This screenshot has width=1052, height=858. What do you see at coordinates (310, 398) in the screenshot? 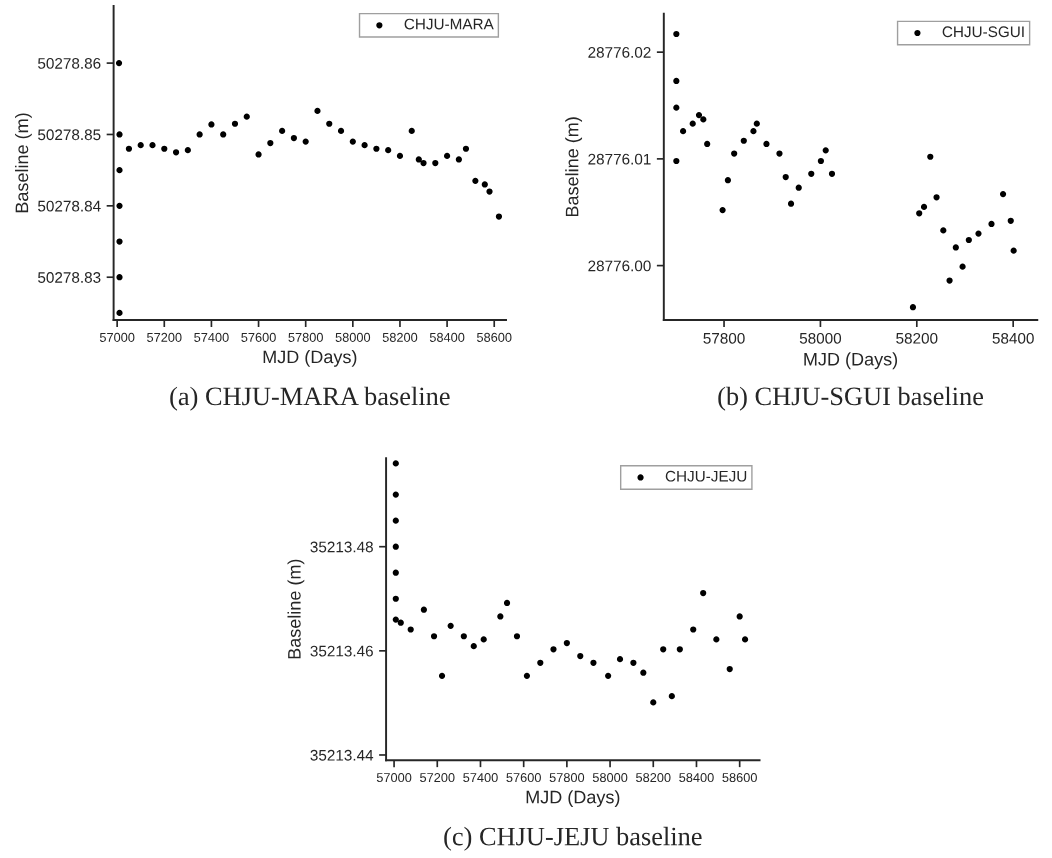
I see `text: (a) CHJU-MARA baseline` at bounding box center [310, 398].